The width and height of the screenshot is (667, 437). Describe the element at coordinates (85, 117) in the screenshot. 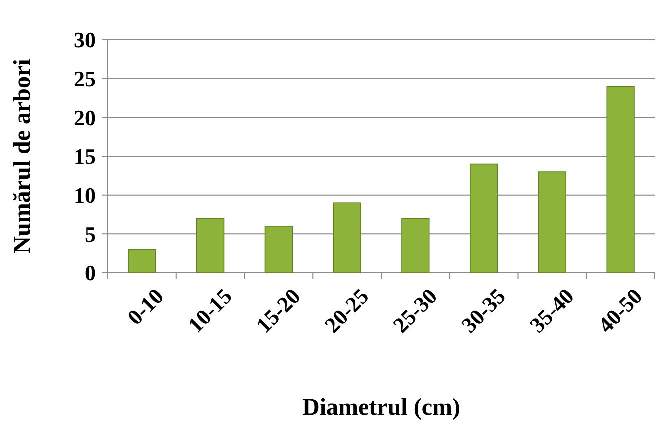

I see `y-tick-label: 20` at that location.